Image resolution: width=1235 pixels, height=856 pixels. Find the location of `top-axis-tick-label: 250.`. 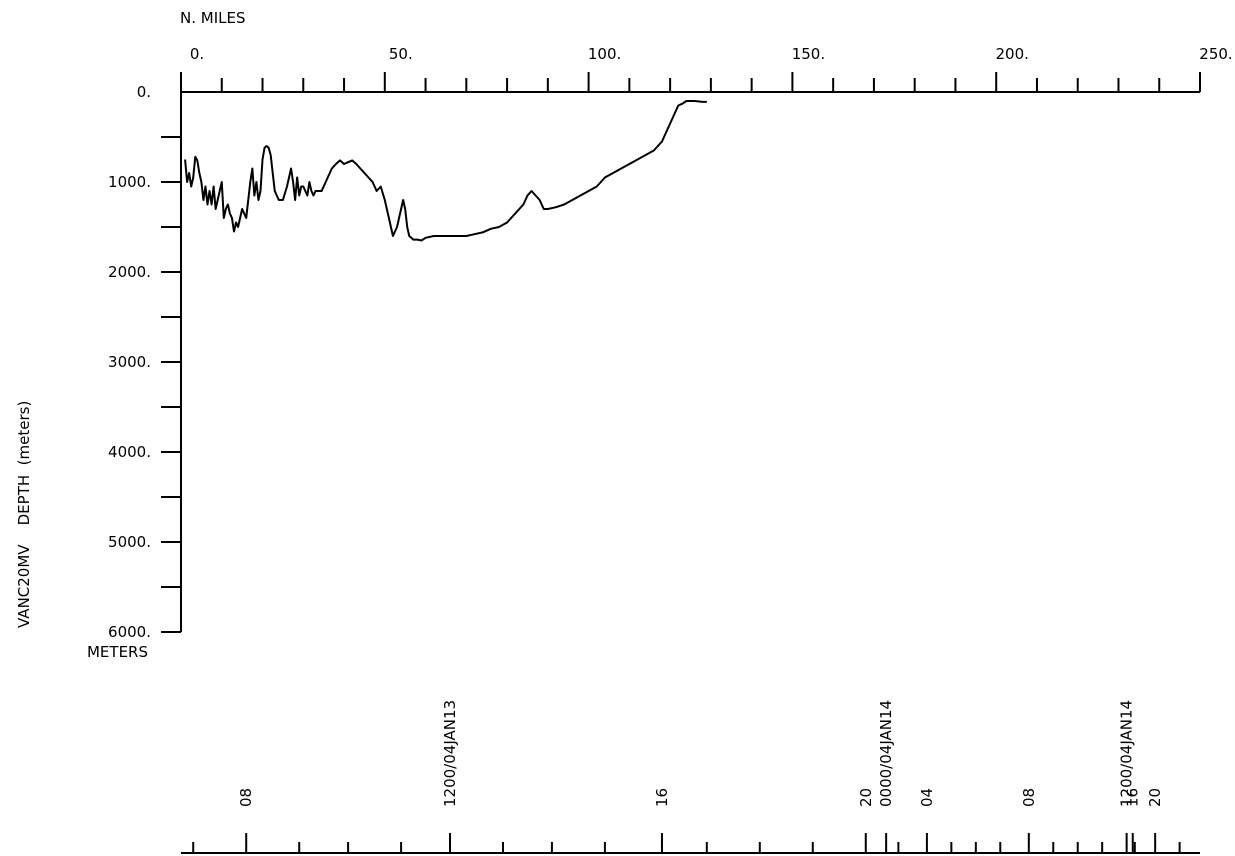

top-axis-tick-label: 250. is located at coordinates (1215, 54).